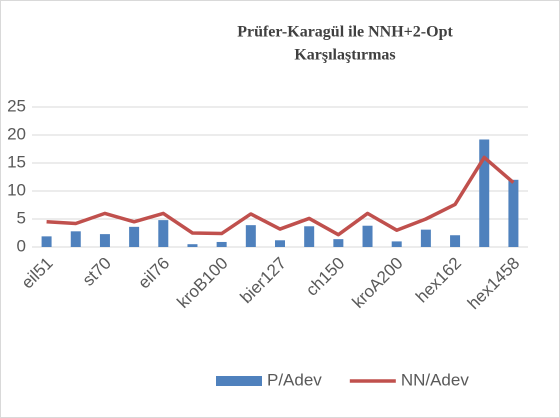  Describe the element at coordinates (16, 161) in the screenshot. I see `y-tick-label: 15` at that location.